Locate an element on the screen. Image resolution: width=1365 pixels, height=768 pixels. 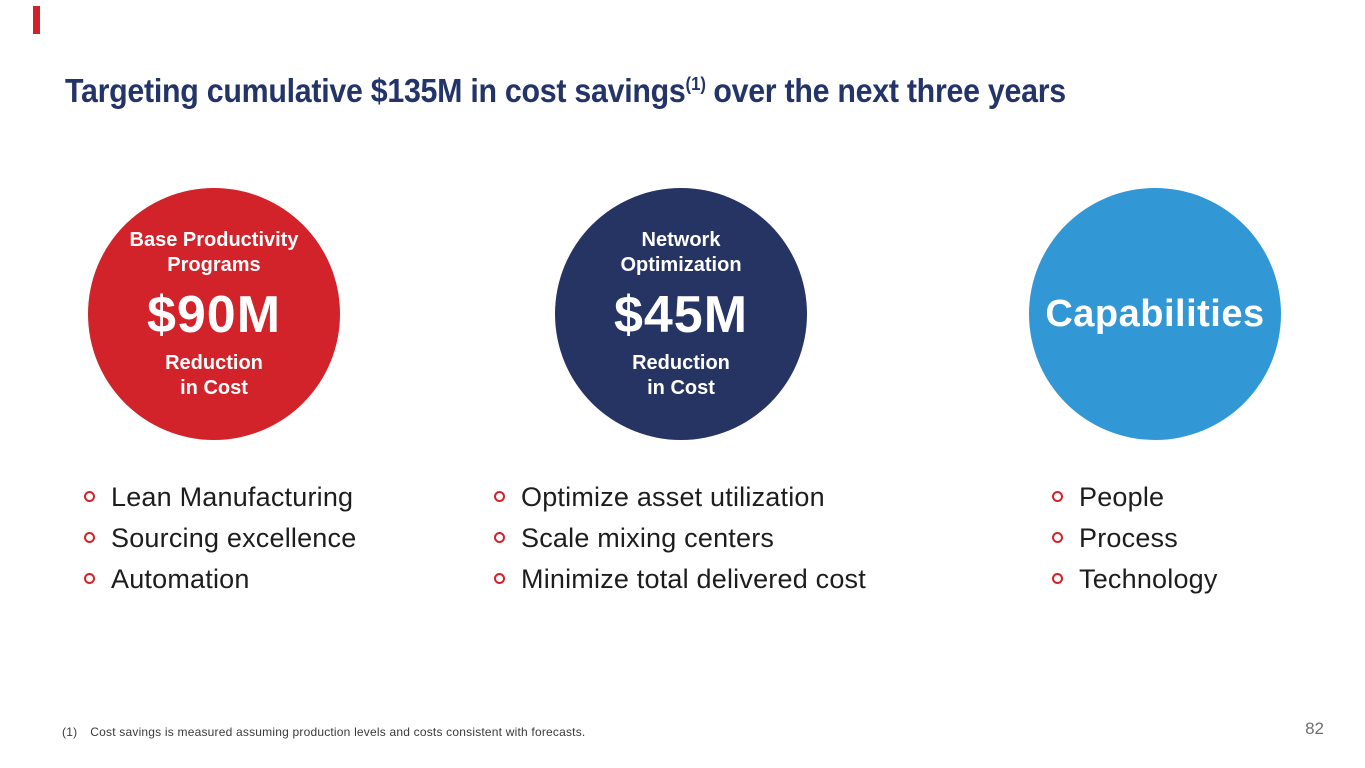
list-item-label: Lean Manufacturing is located at coordinates (232, 497).